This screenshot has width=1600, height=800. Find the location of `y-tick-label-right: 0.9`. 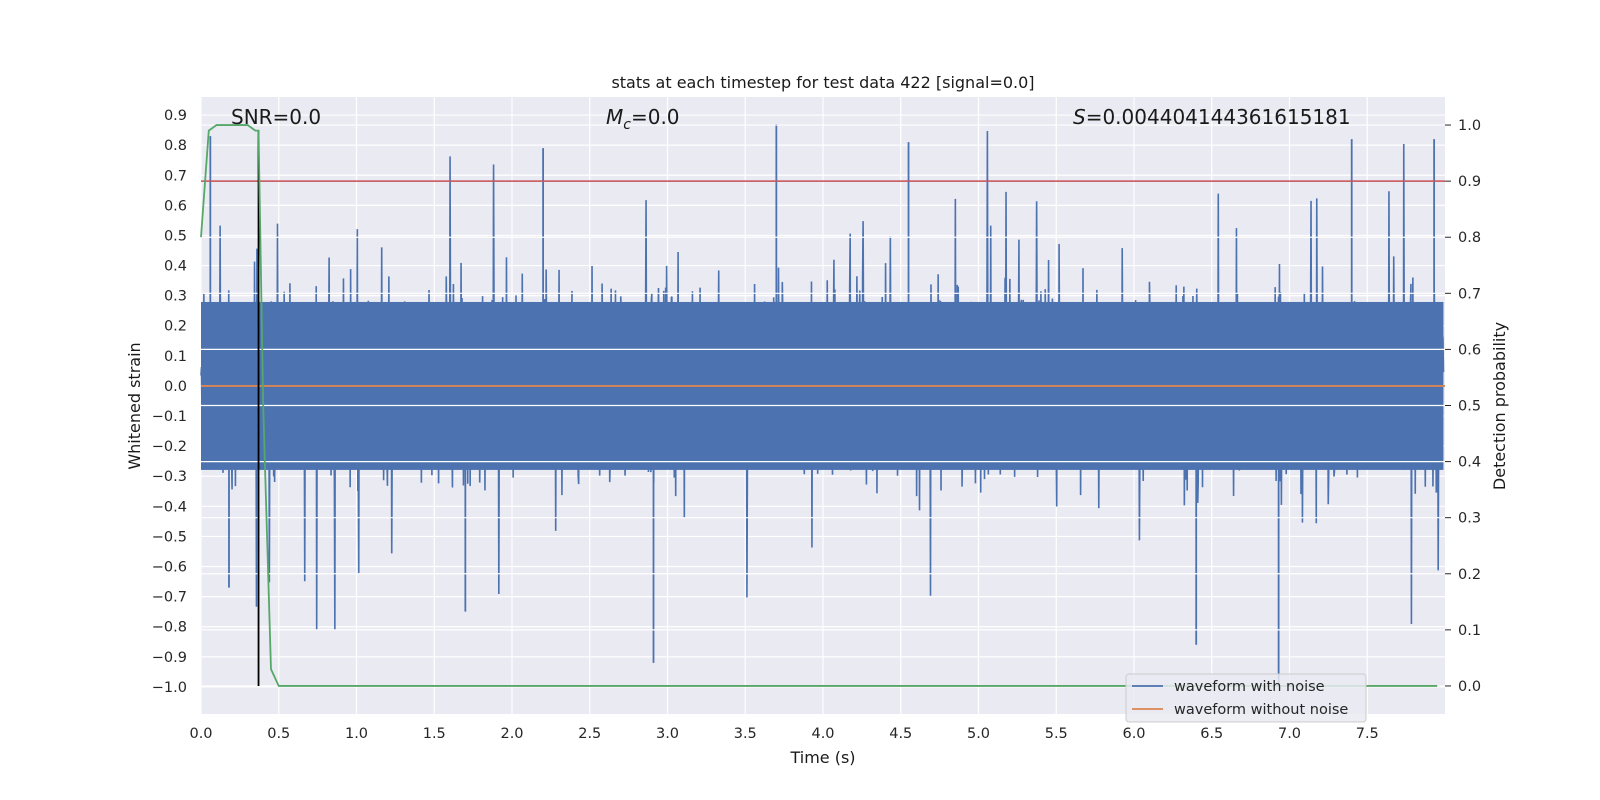

y-tick-label-right: 0.9 is located at coordinates (1469, 182).